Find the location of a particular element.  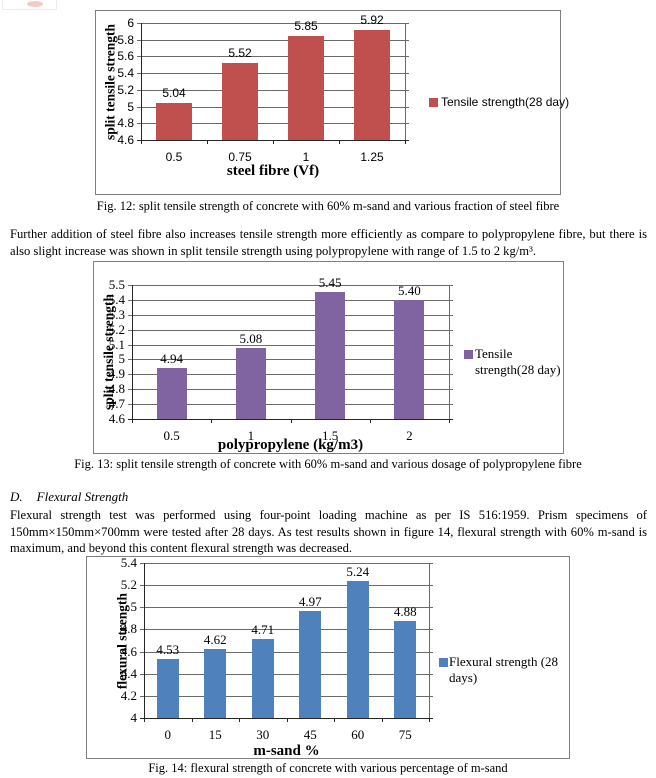

y-tick-label: 6 is located at coordinates (130, 23).